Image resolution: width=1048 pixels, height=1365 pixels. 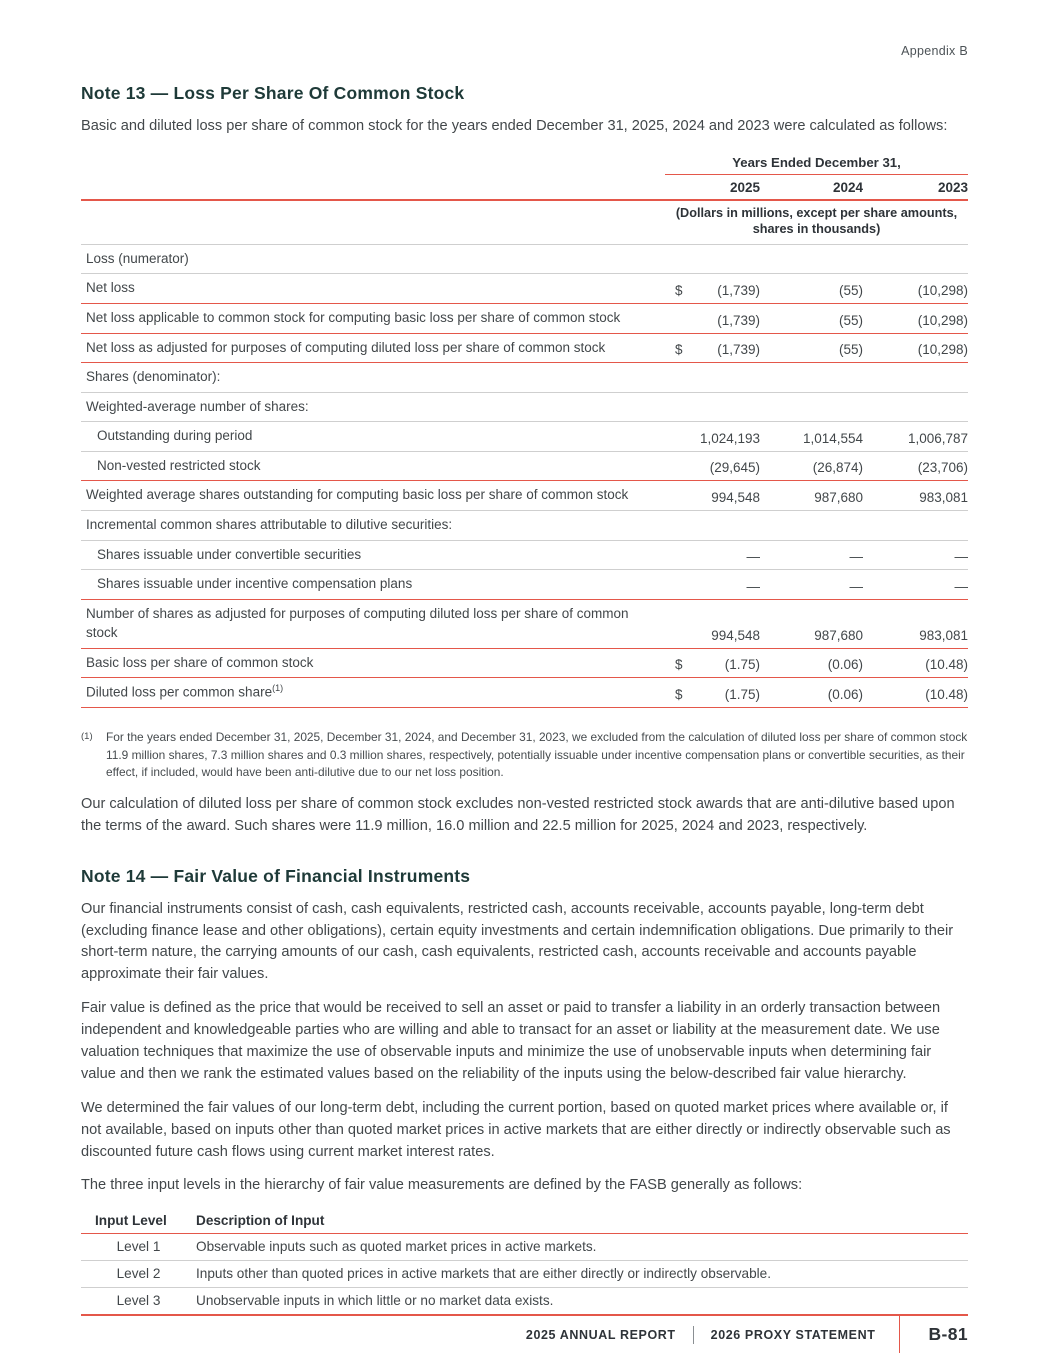 I want to click on year-column-2025: 2025, so click(x=744, y=187).